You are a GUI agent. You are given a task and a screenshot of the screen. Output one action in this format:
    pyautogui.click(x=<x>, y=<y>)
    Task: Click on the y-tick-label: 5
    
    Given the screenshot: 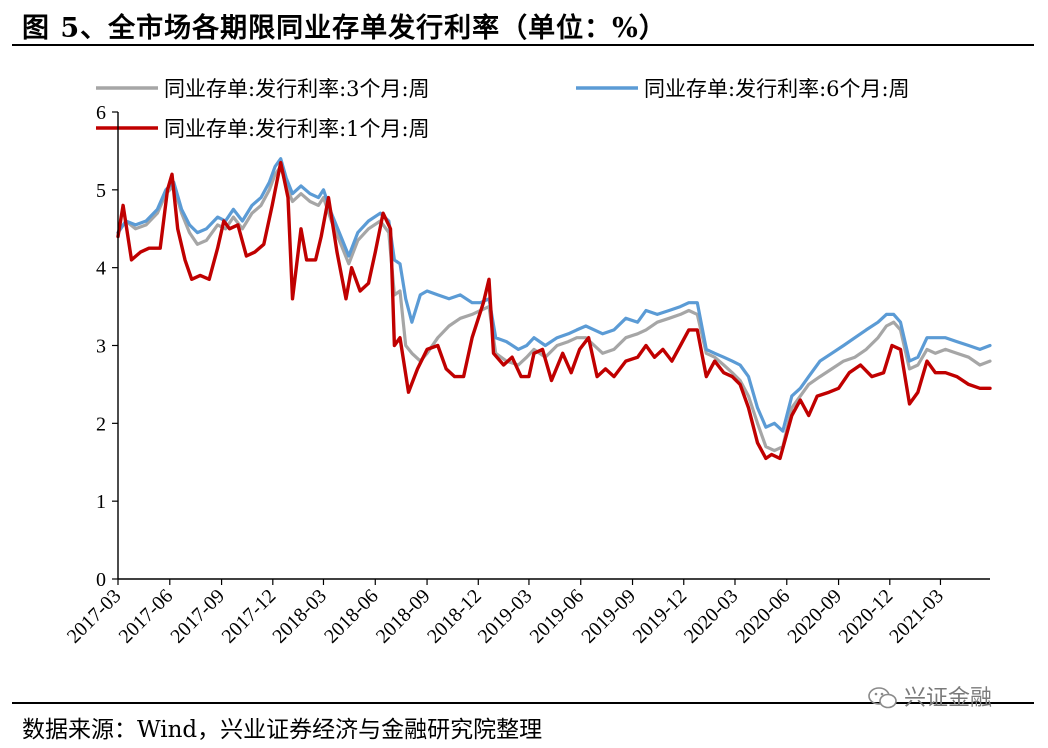 What is the action you would take?
    pyautogui.click(x=101, y=191)
    